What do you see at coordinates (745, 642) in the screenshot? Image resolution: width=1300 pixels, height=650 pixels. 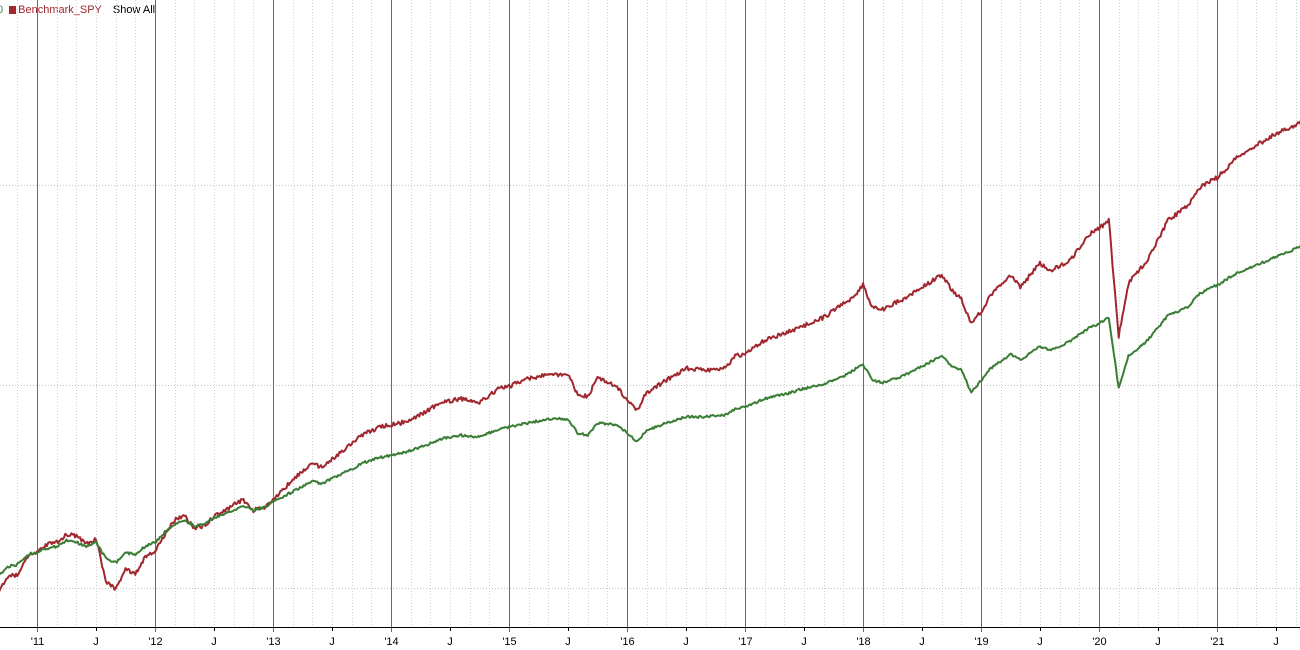 I see `x-tick-label-year: '17` at bounding box center [745, 642].